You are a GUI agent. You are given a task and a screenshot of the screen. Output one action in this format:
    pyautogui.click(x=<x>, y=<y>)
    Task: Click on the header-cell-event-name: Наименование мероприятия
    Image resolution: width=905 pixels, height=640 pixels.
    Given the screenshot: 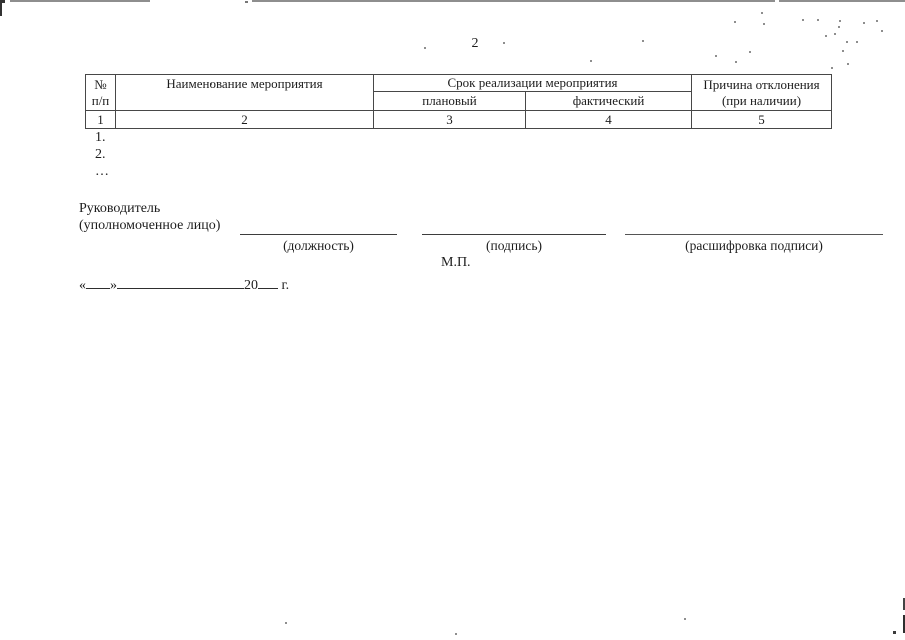 What is the action you would take?
    pyautogui.click(x=244, y=92)
    